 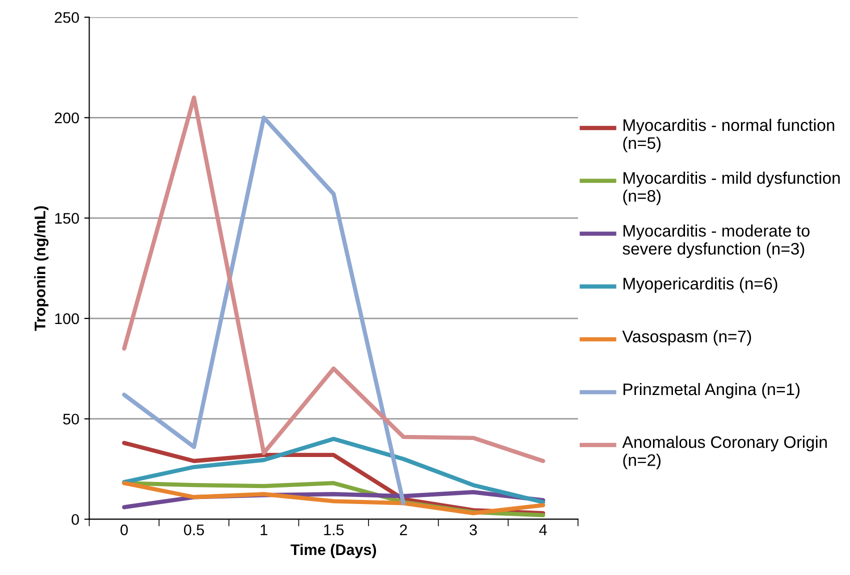 I want to click on legend-label: Myocarditis - normal function (n=5), so click(x=728, y=135).